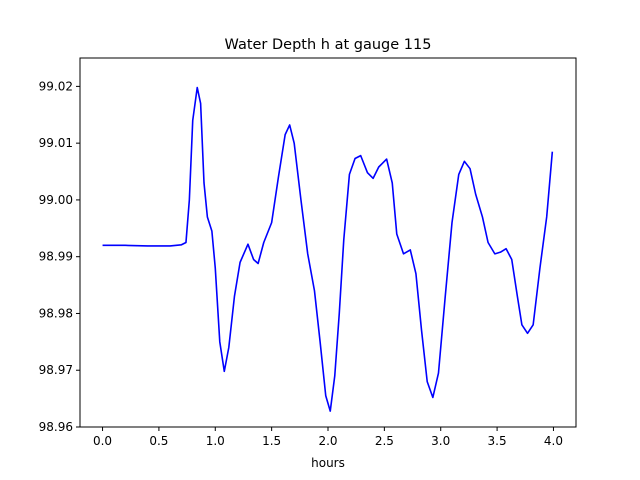 This screenshot has width=640, height=480. I want to click on y-tick-label: 99.02, so click(56, 86).